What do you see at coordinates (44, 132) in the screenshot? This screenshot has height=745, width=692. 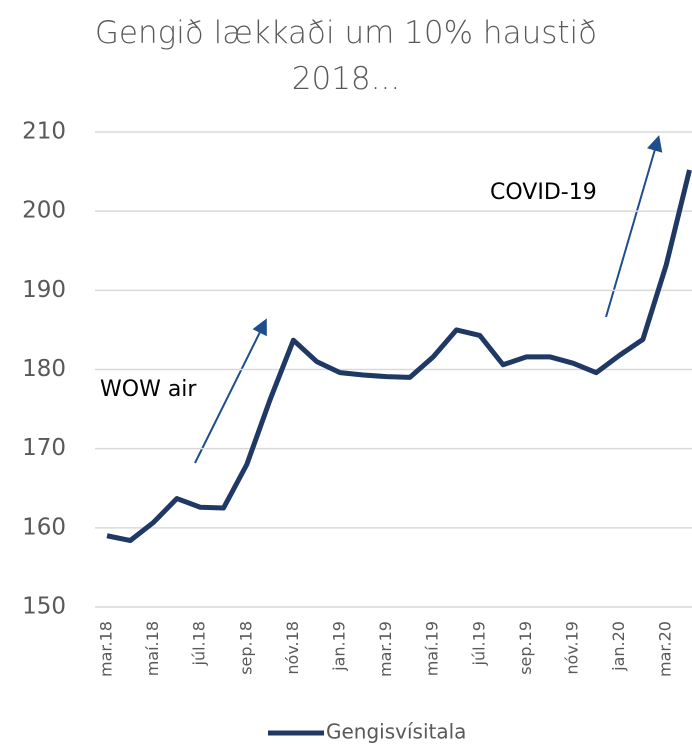 I see `y-tick-label: 210` at bounding box center [44, 132].